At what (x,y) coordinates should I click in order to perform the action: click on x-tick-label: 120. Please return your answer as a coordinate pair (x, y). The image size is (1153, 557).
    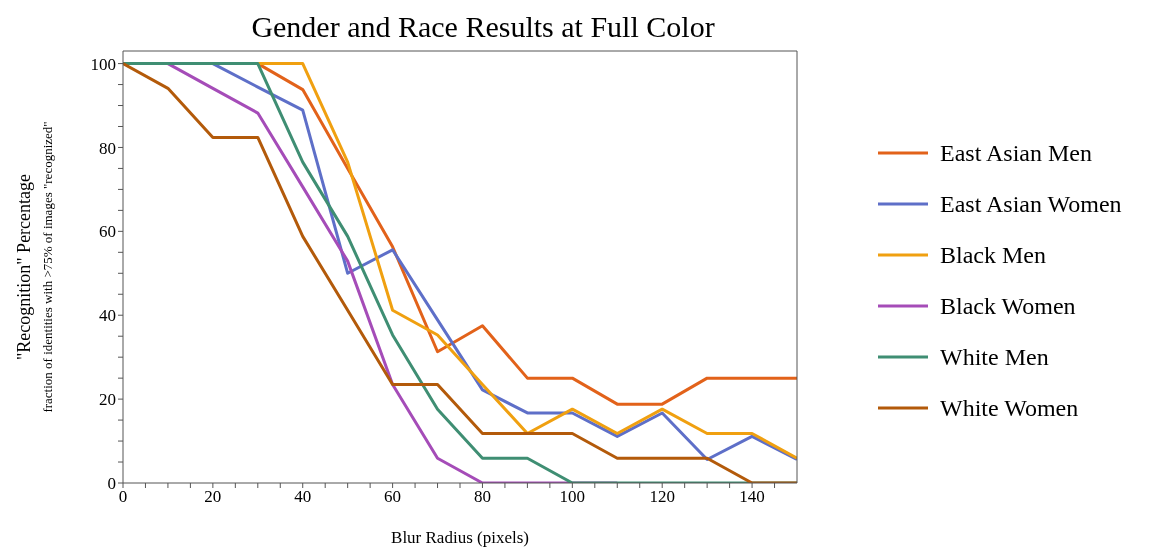
    Looking at the image, I should click on (662, 497).